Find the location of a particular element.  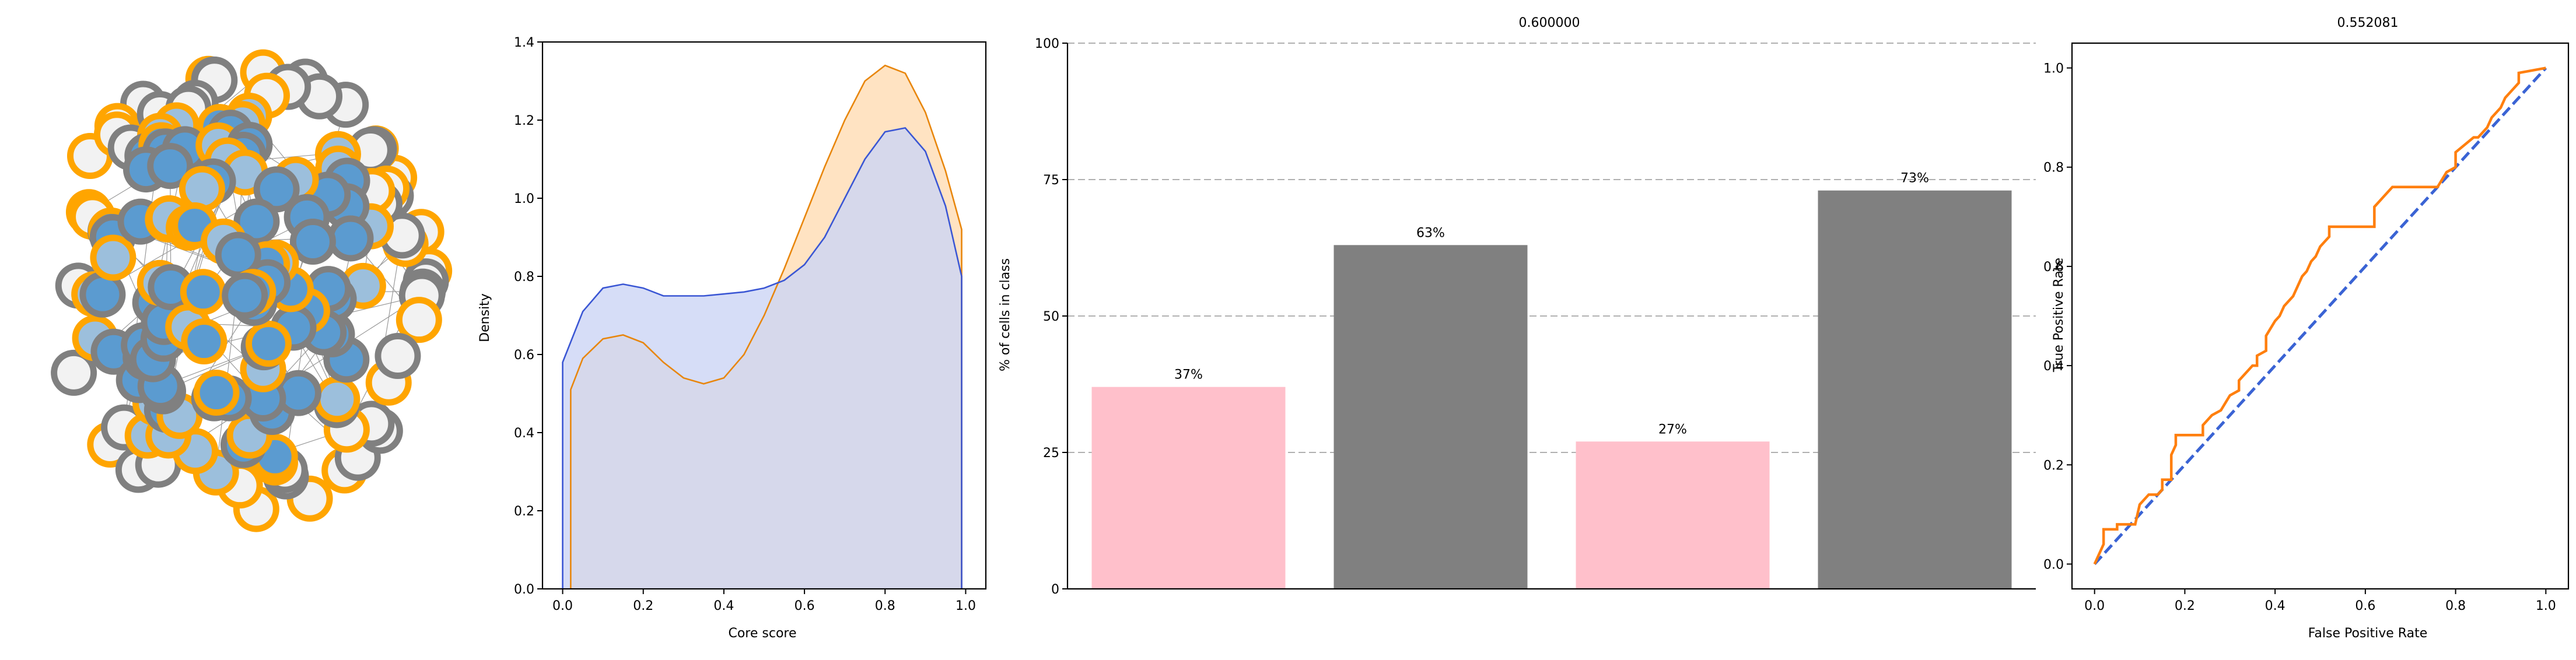

kde-ytick-label: 0.8 is located at coordinates (524, 277).